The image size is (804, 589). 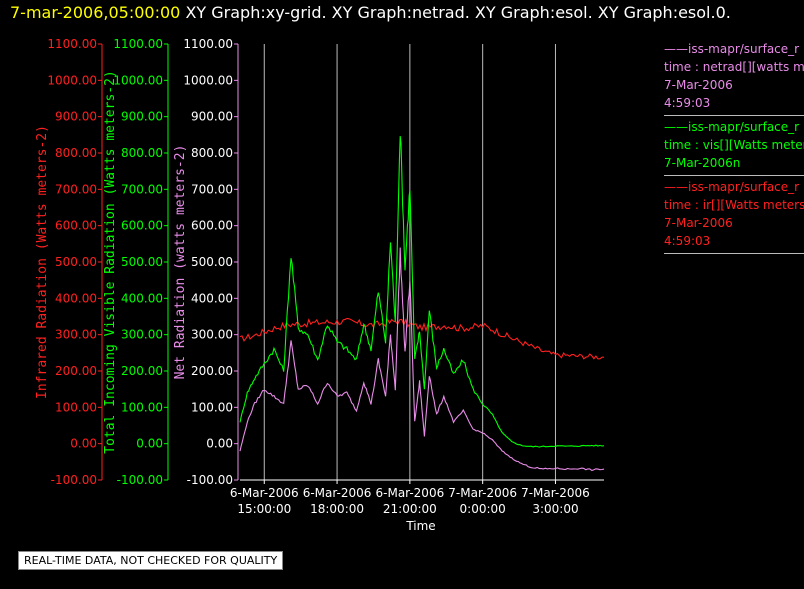 I want to click on legend-text: time : netrad[][watts me, so click(x=734, y=67).